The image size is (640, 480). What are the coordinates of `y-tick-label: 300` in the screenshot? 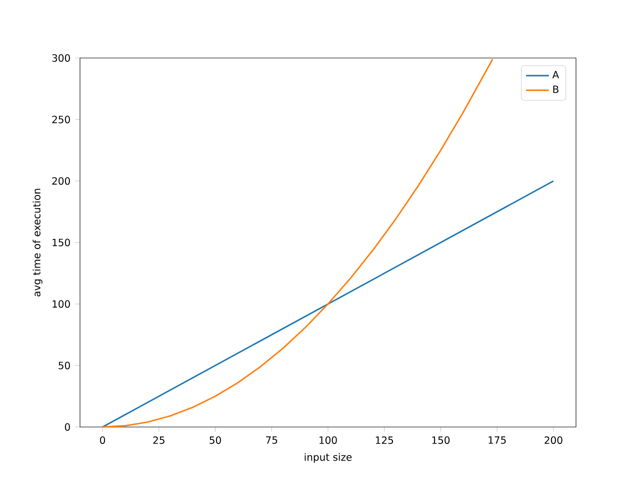 It's located at (61, 58).